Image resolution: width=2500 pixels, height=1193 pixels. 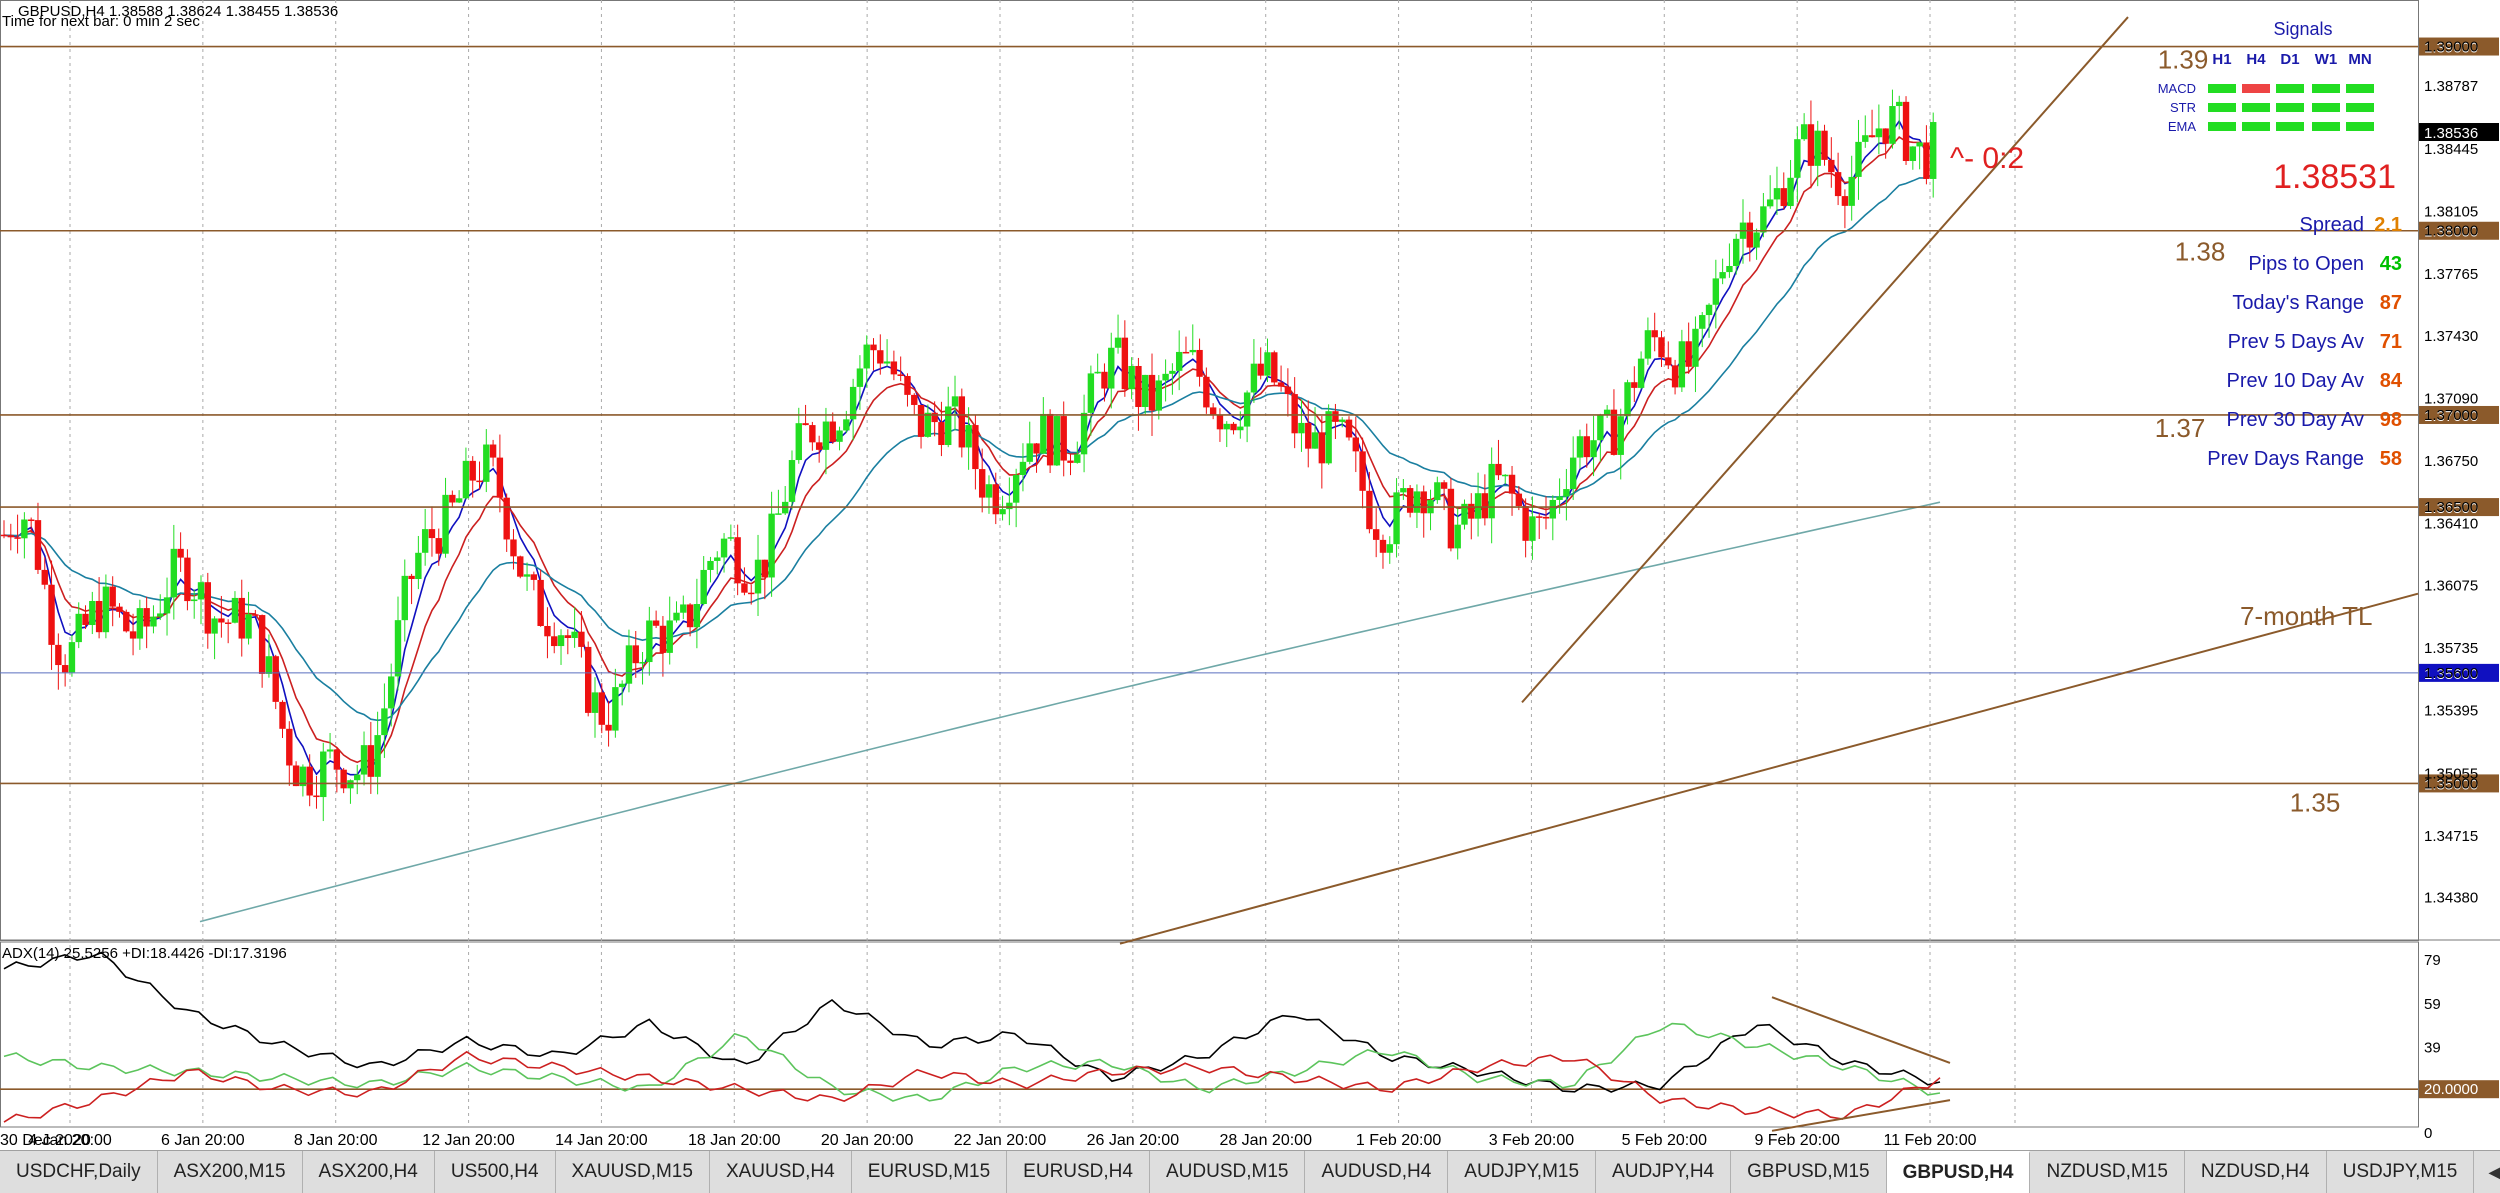 I want to click on chart-tab: AUDJPY,H4, so click(x=1664, y=1172).